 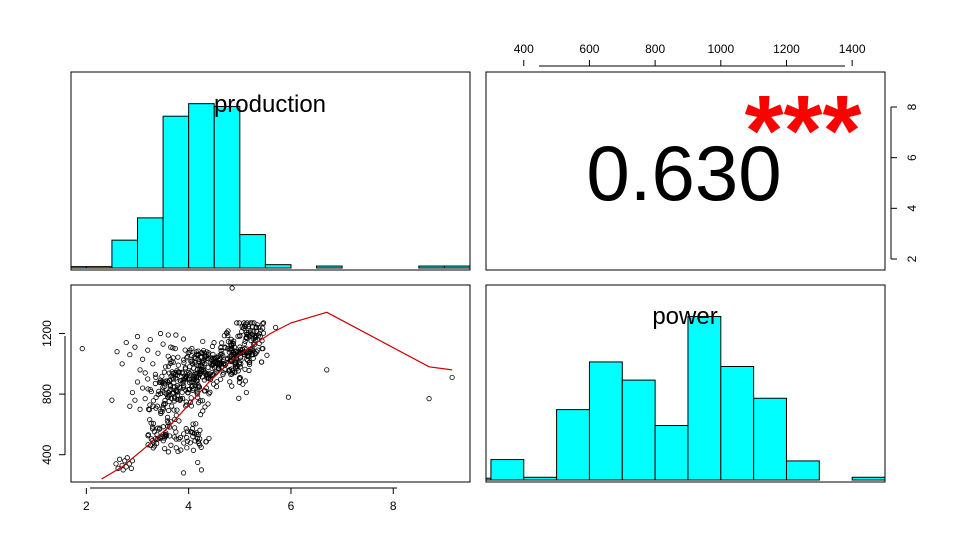 What do you see at coordinates (53, 392) in the screenshot?
I see `power-left-axis: 400 800 1200` at bounding box center [53, 392].